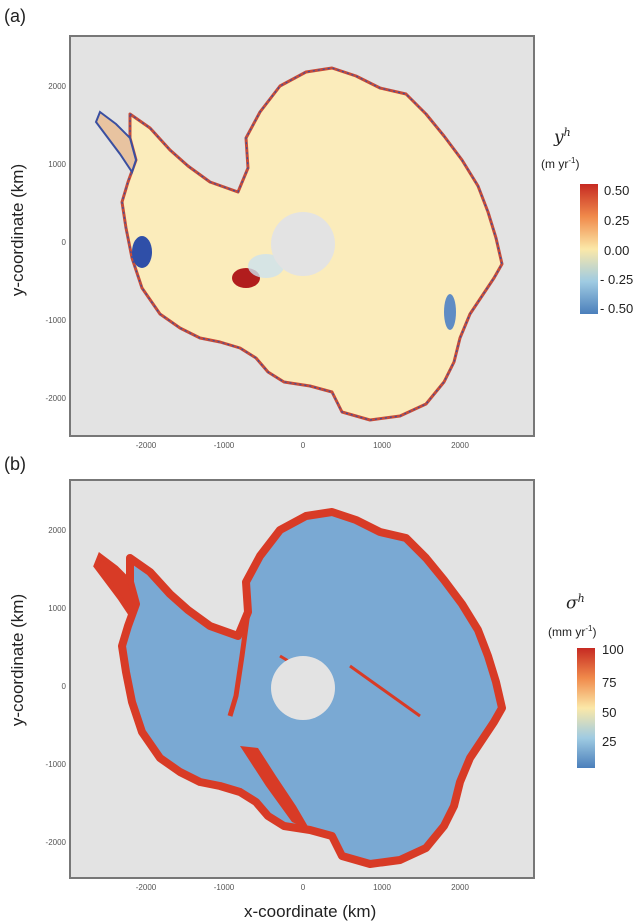 The width and height of the screenshot is (634, 924). Describe the element at coordinates (15, 16) in the screenshot. I see `panel-a-label: (a)` at that location.